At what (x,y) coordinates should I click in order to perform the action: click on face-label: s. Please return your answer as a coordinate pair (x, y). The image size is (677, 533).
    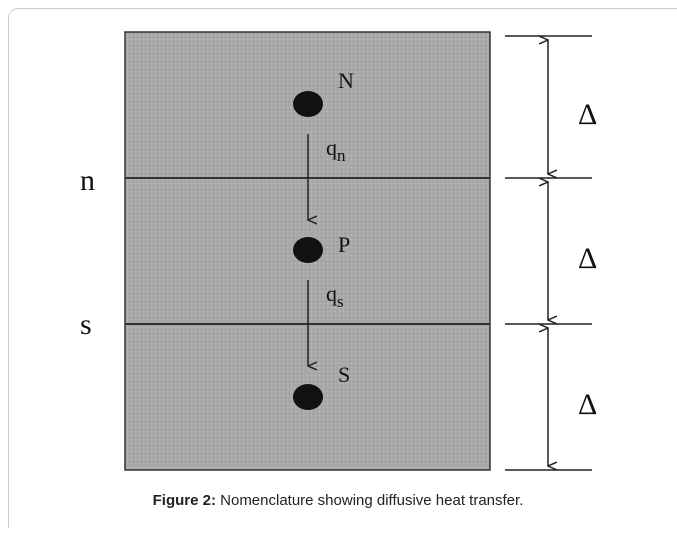
    Looking at the image, I should click on (86, 324).